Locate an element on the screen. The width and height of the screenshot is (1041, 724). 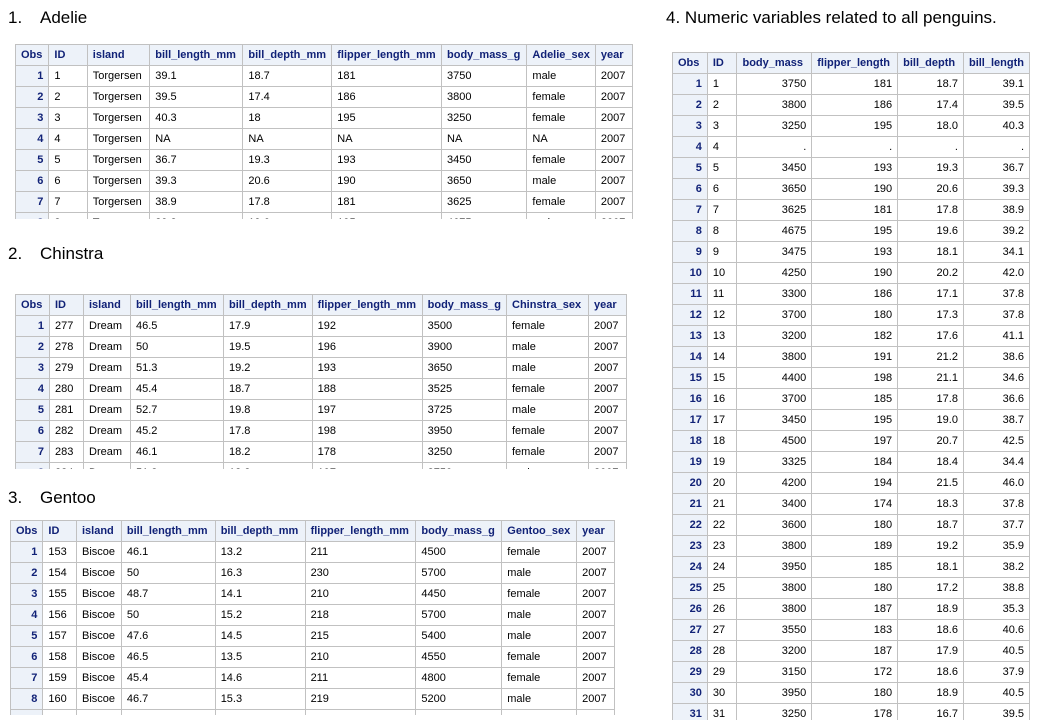
section-number: 4. is located at coordinates (673, 17).